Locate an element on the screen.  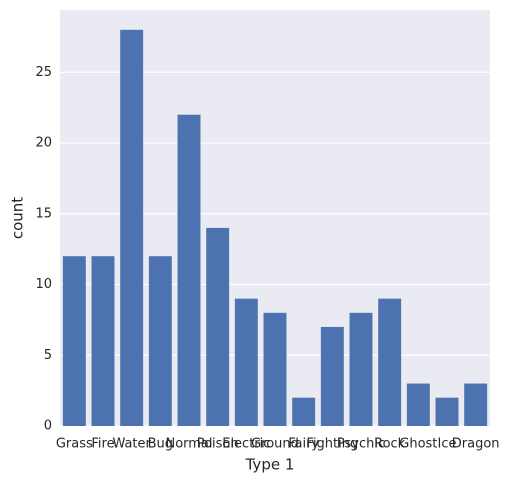
x-tick-label: Ground is located at coordinates (275, 444).